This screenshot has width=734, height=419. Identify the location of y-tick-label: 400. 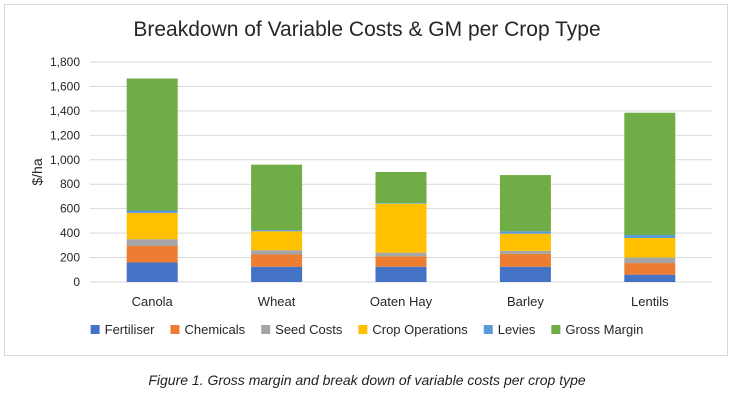
(70, 233).